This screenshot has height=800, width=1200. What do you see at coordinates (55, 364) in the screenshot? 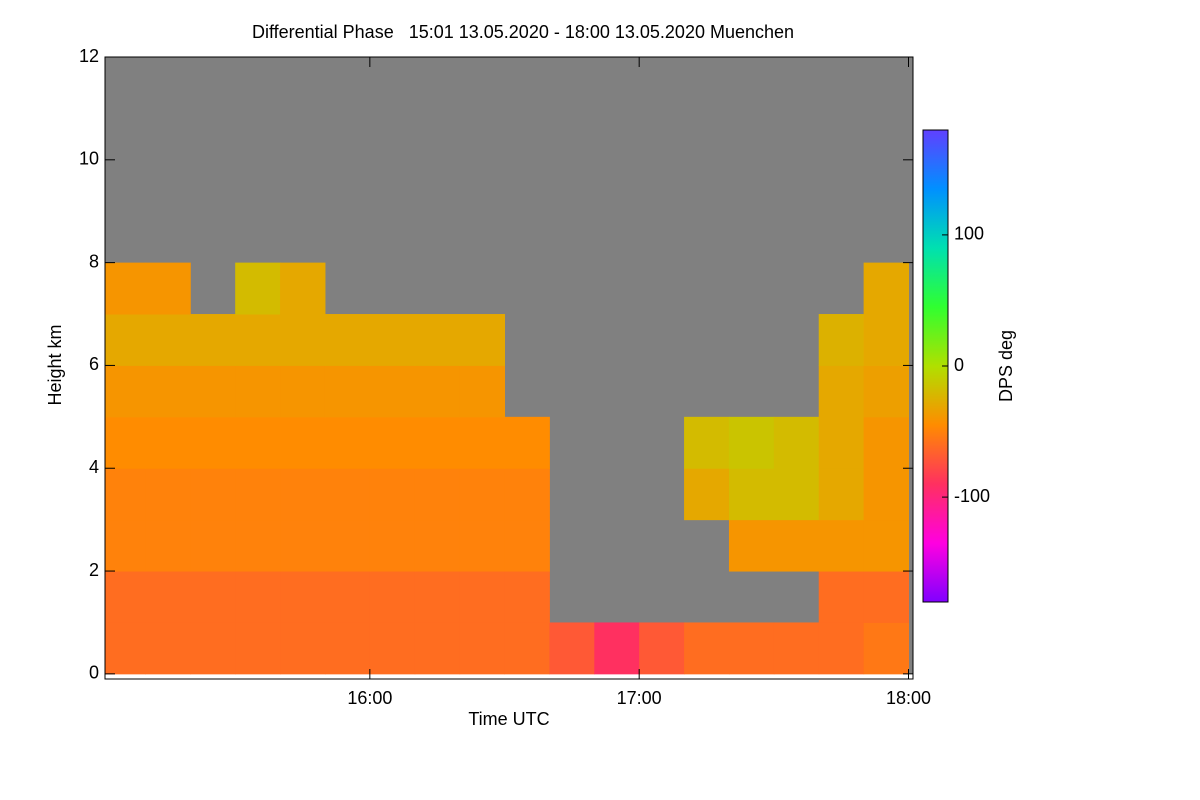
I see `y-axis-label: Height km` at bounding box center [55, 364].